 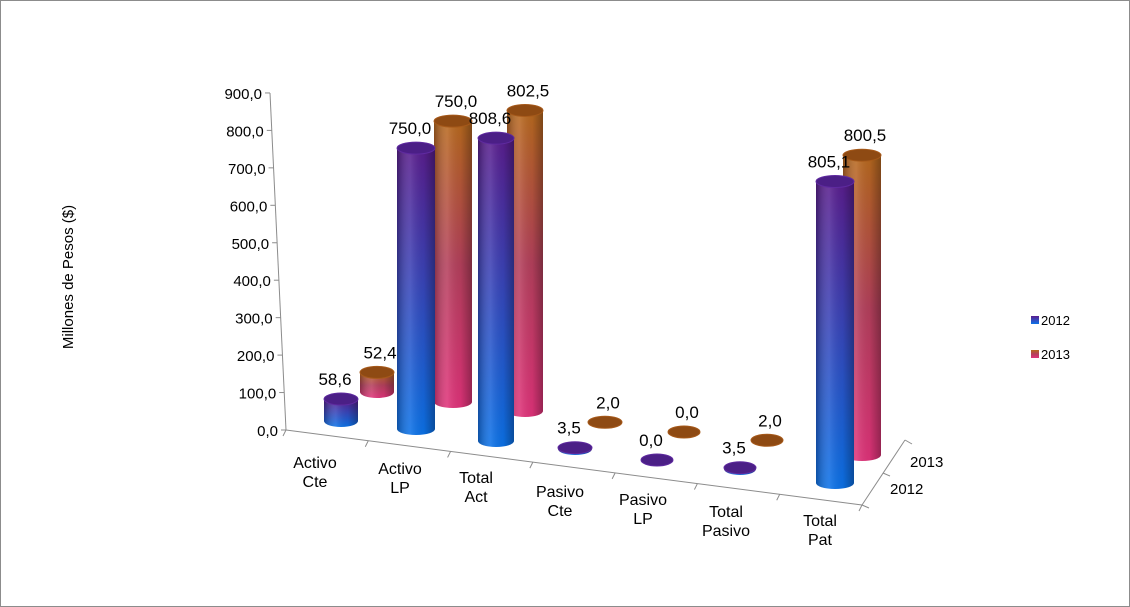 I want to click on data-label-2013: 2,0, so click(x=770, y=420).